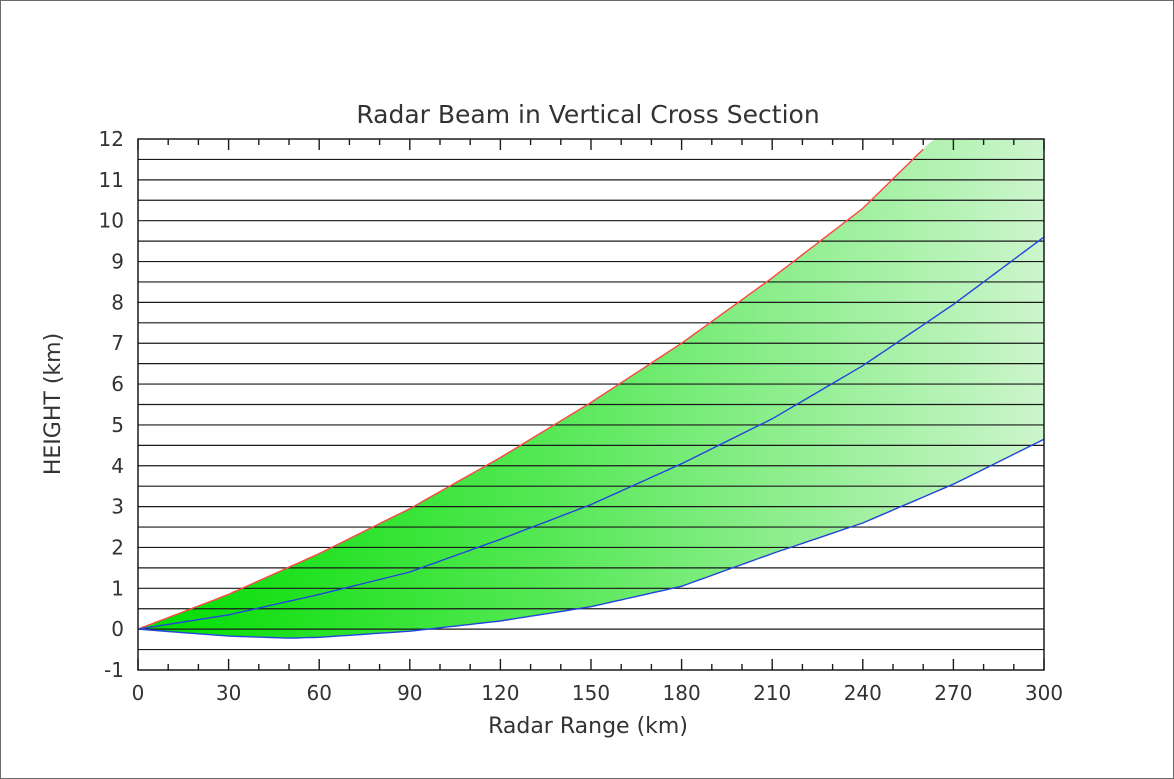  What do you see at coordinates (114, 670) in the screenshot?
I see `y-tick-label: -1` at bounding box center [114, 670].